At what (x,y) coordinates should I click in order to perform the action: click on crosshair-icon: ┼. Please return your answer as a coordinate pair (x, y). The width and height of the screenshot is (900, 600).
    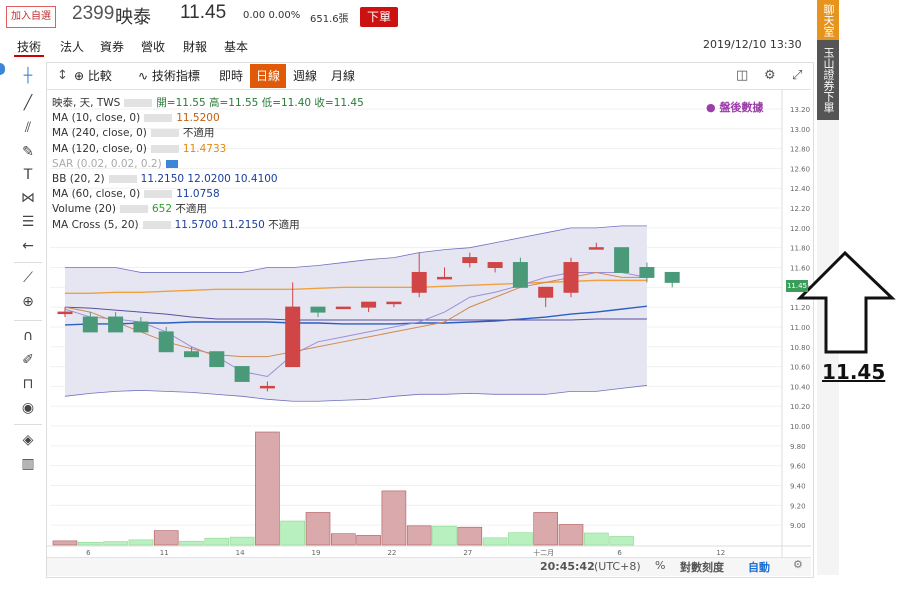
    Looking at the image, I should click on (28, 76).